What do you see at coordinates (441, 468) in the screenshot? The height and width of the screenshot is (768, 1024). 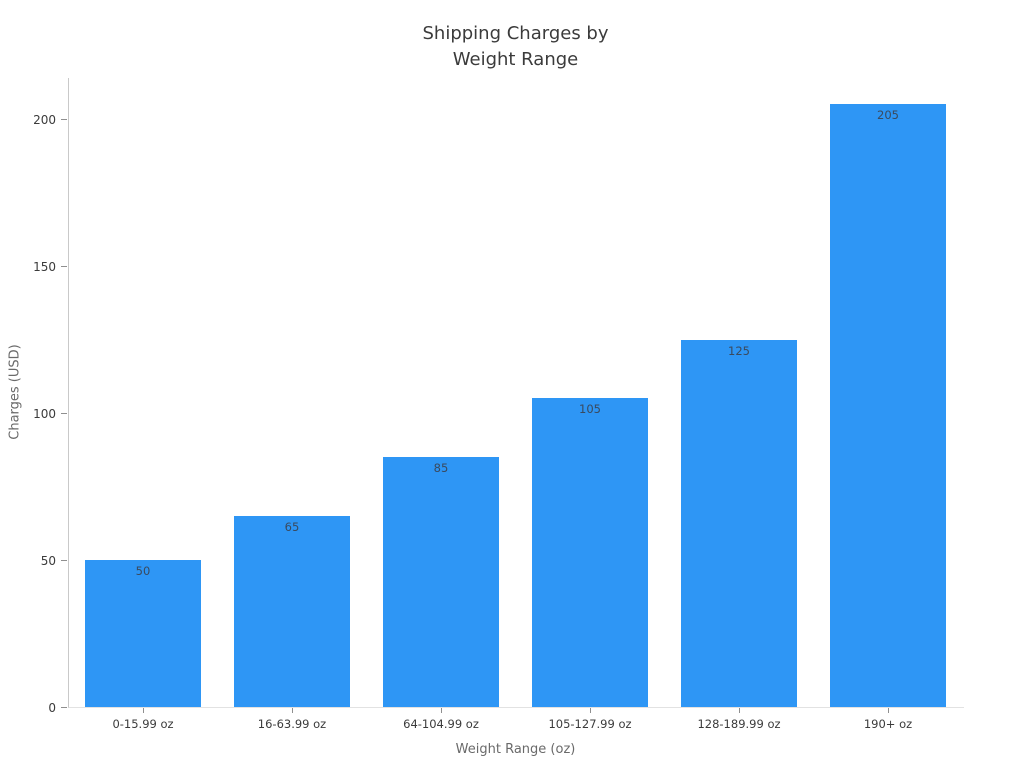 I see `bar-value-label: 85` at bounding box center [441, 468].